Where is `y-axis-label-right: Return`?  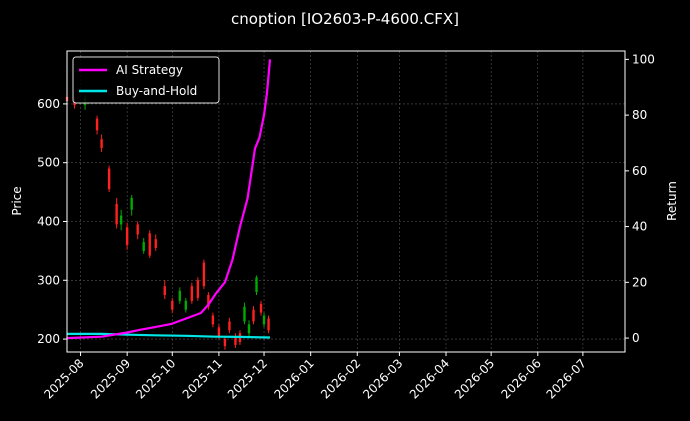
y-axis-label-right: Return is located at coordinates (672, 201).